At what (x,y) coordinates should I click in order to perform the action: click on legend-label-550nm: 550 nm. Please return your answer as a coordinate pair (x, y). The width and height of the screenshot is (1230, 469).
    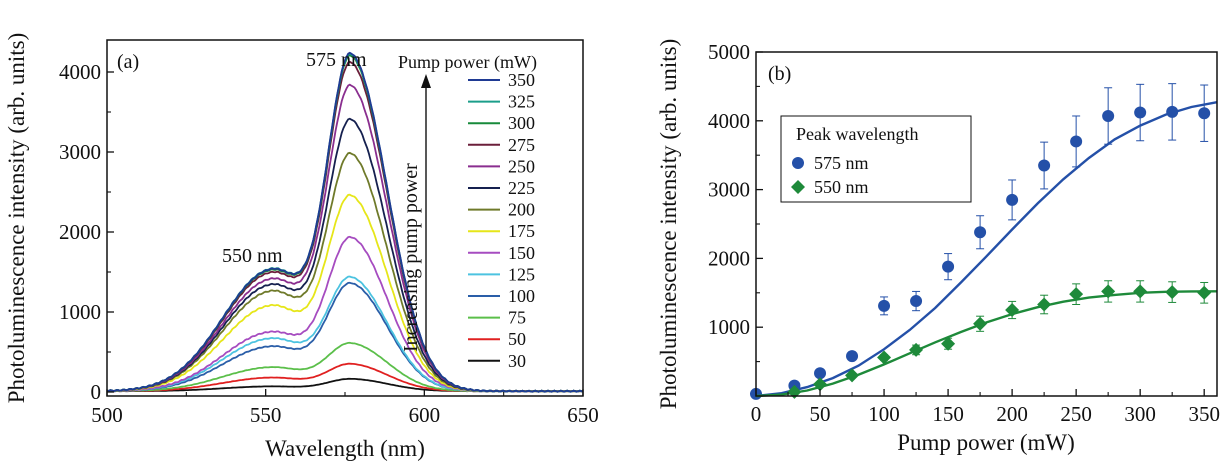
    Looking at the image, I should click on (841, 187).